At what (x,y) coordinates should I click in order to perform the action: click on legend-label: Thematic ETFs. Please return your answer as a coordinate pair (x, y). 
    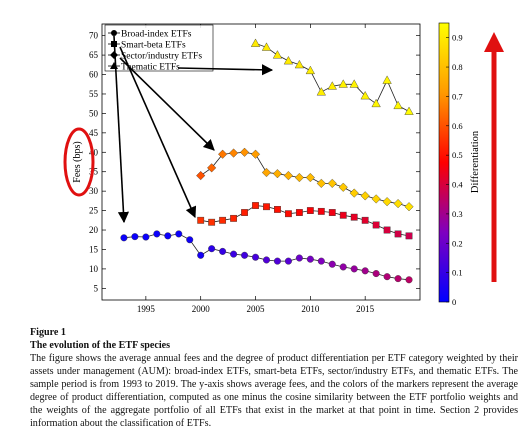
    Looking at the image, I should click on (150, 68).